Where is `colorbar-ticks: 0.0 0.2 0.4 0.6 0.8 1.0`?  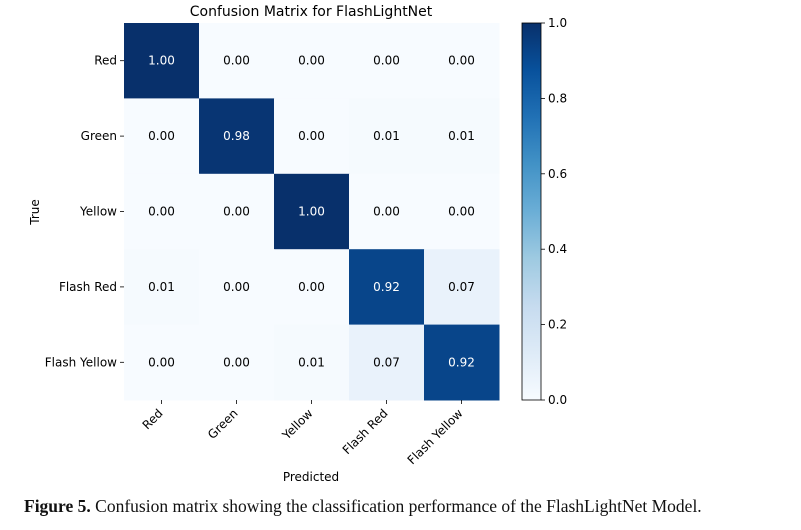 colorbar-ticks: 0.0 0.2 0.4 0.6 0.8 1.0 is located at coordinates (554, 211).